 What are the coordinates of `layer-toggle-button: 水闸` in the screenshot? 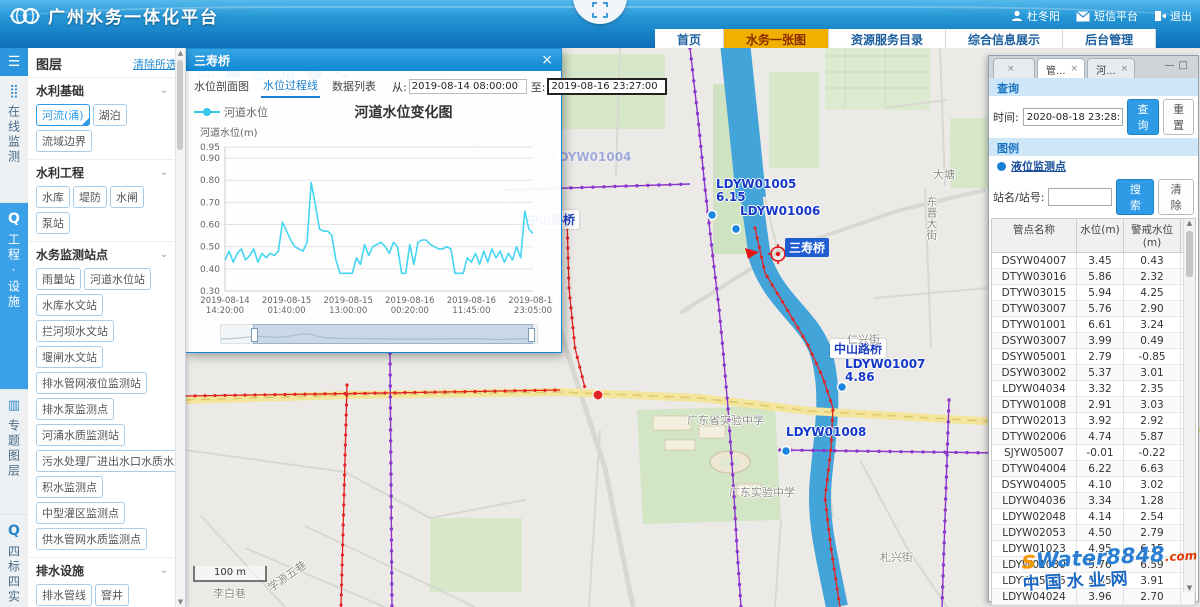 It's located at (127, 197).